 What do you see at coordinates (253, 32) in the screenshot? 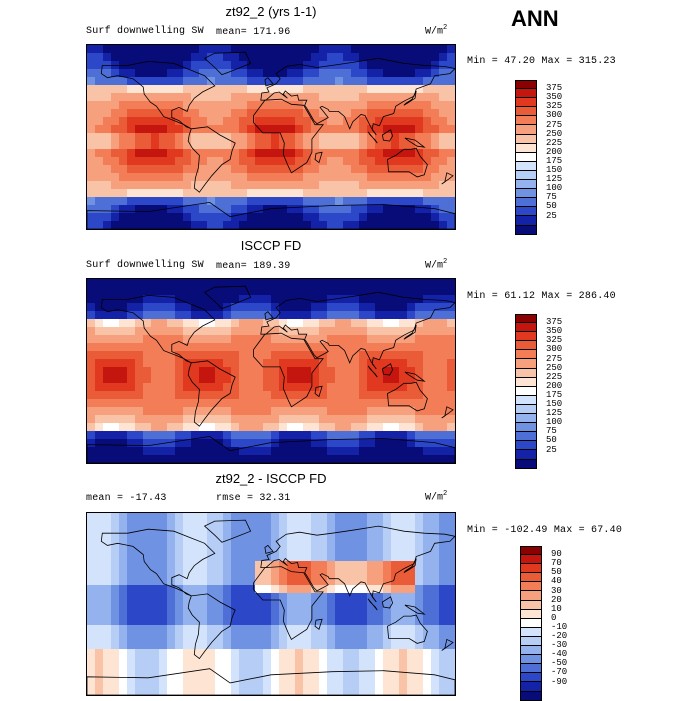
I see `panel-1-mean-label: mean= 171.96` at bounding box center [253, 32].